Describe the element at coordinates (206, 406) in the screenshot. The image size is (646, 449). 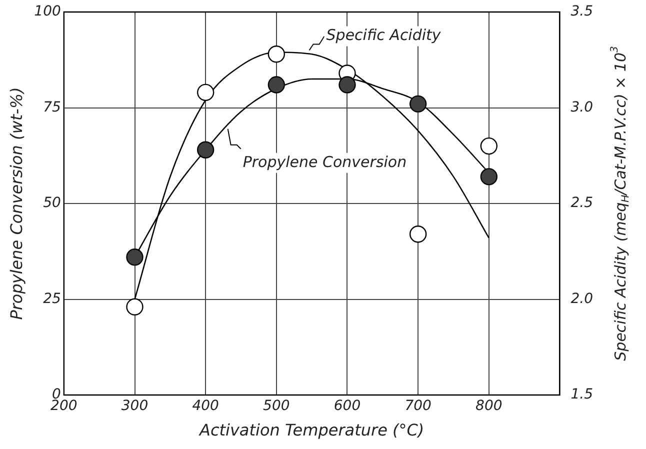
I see `x-tick-label: 400` at that location.